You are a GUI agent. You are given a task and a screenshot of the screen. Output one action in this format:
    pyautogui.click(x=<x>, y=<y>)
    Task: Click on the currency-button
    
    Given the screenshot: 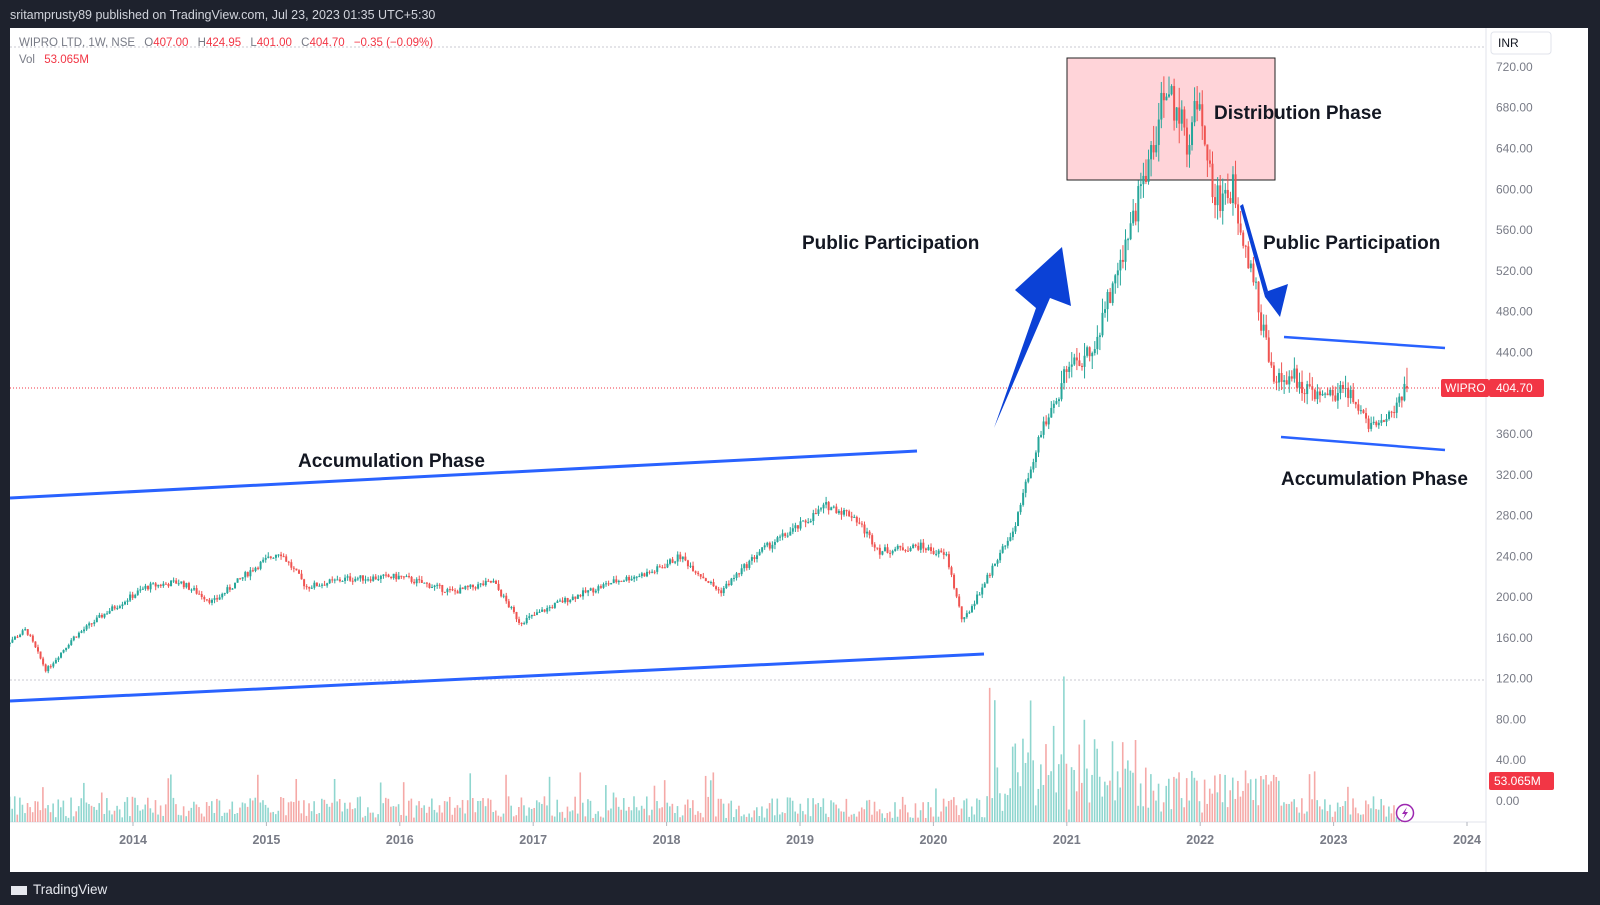 What is the action you would take?
    pyautogui.click(x=1521, y=43)
    